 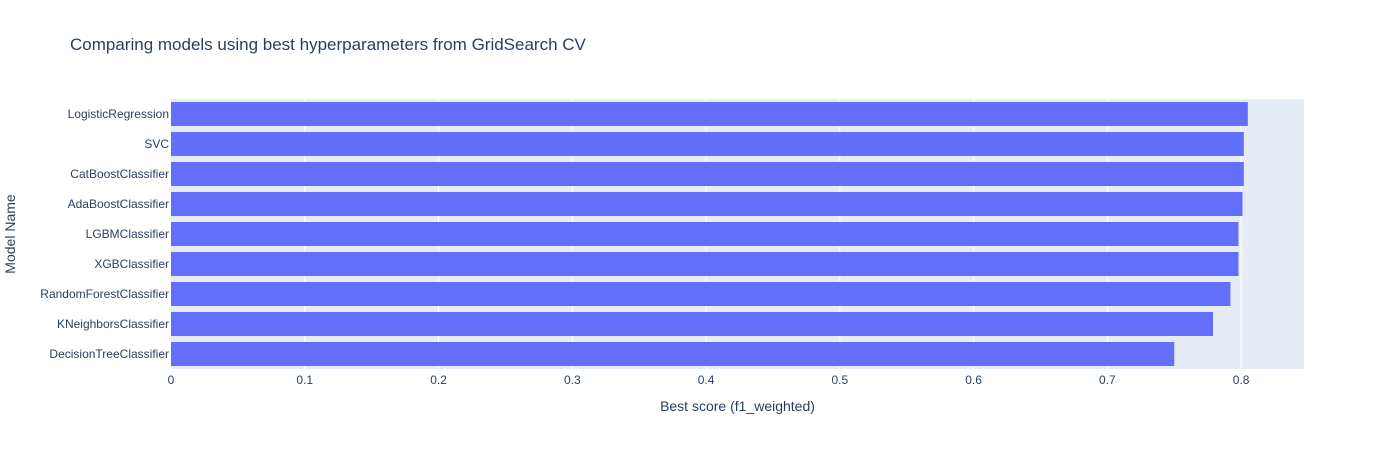 I want to click on x-tick-label: 0.5, so click(x=839, y=380).